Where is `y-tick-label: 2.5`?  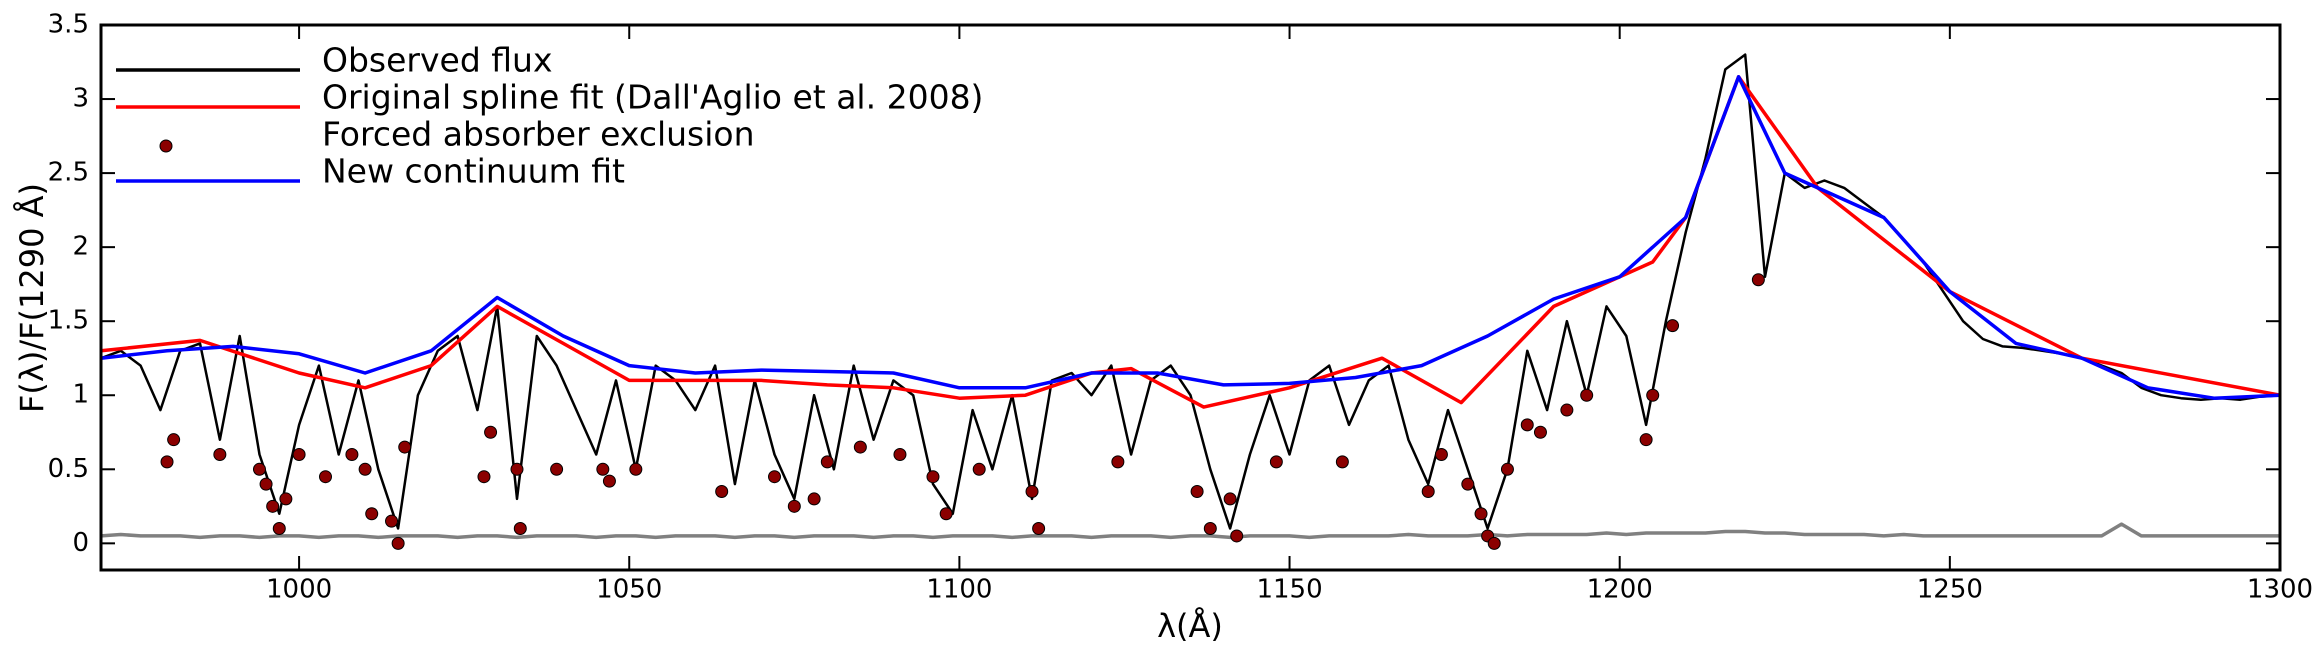 y-tick-label: 2.5 is located at coordinates (68, 173).